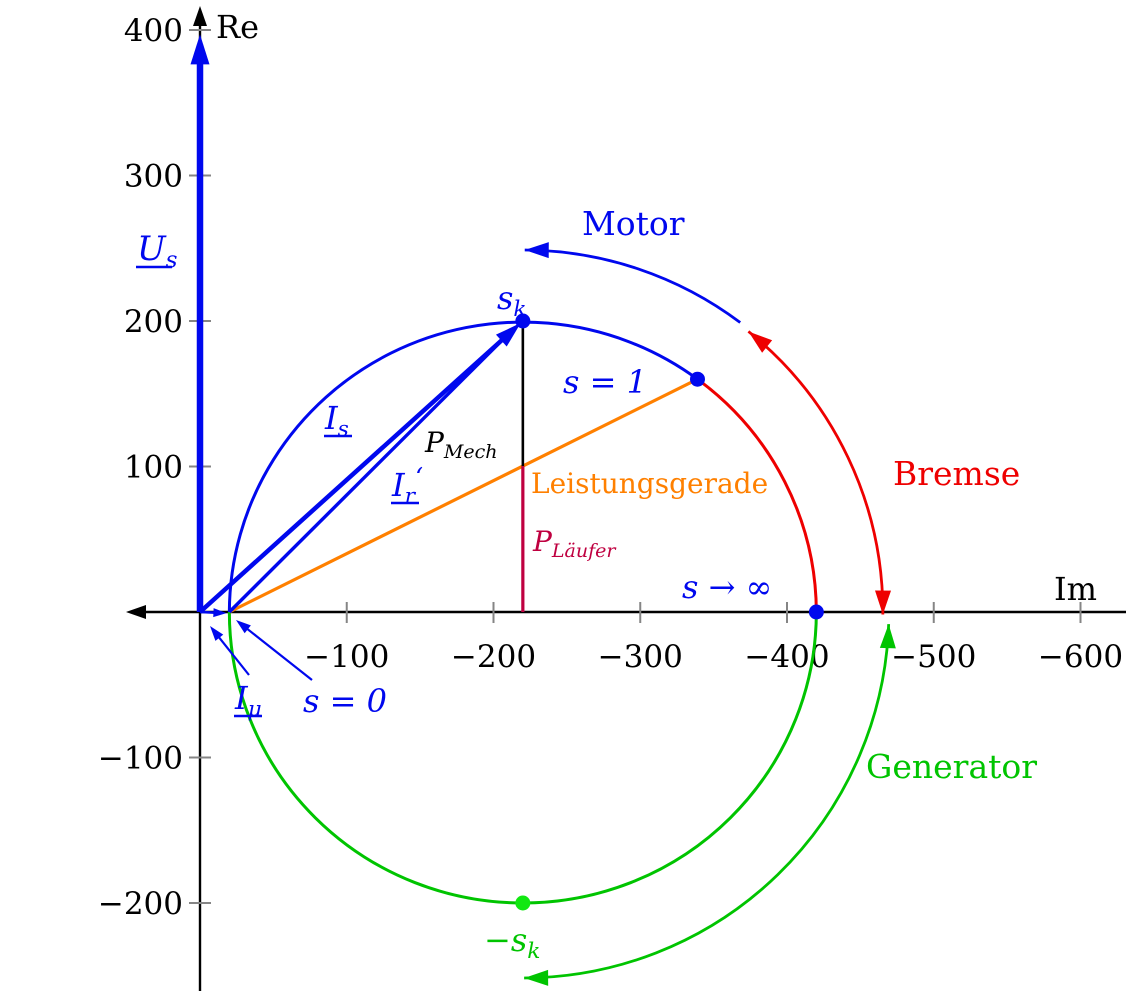  Describe the element at coordinates (883, 602) in the screenshot. I see `brake-region-arrow-head-end` at that location.